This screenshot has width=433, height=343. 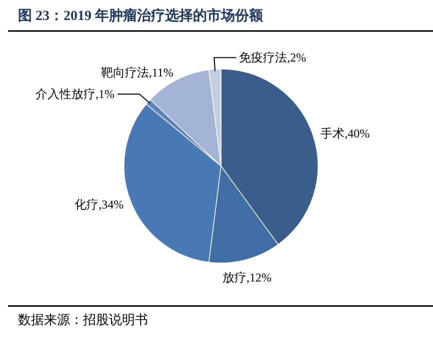 What do you see at coordinates (137, 73) in the screenshot?
I see `slice-label: 靶向疗法,11%` at bounding box center [137, 73].